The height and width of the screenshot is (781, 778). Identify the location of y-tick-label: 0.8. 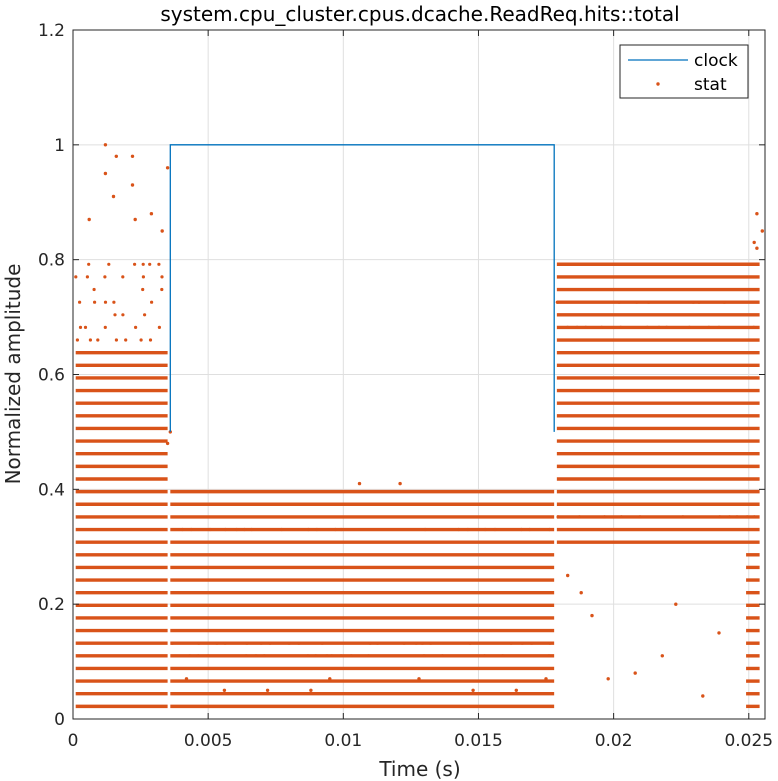
(51, 261).